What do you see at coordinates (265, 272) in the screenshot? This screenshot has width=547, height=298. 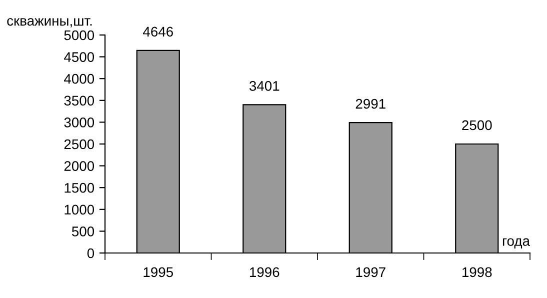 I see `x-tick-label: 1996` at bounding box center [265, 272].